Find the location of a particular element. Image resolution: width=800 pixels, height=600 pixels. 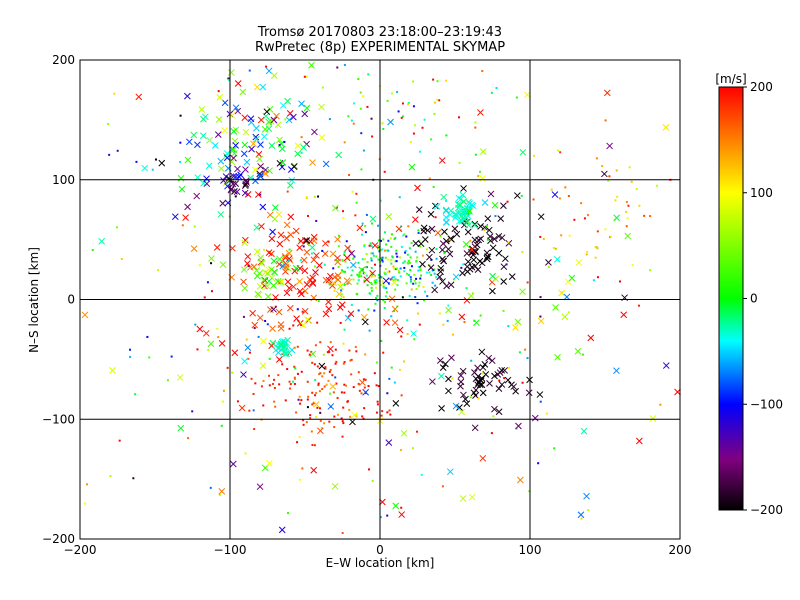

x-tick-label: −100 is located at coordinates (230, 550).